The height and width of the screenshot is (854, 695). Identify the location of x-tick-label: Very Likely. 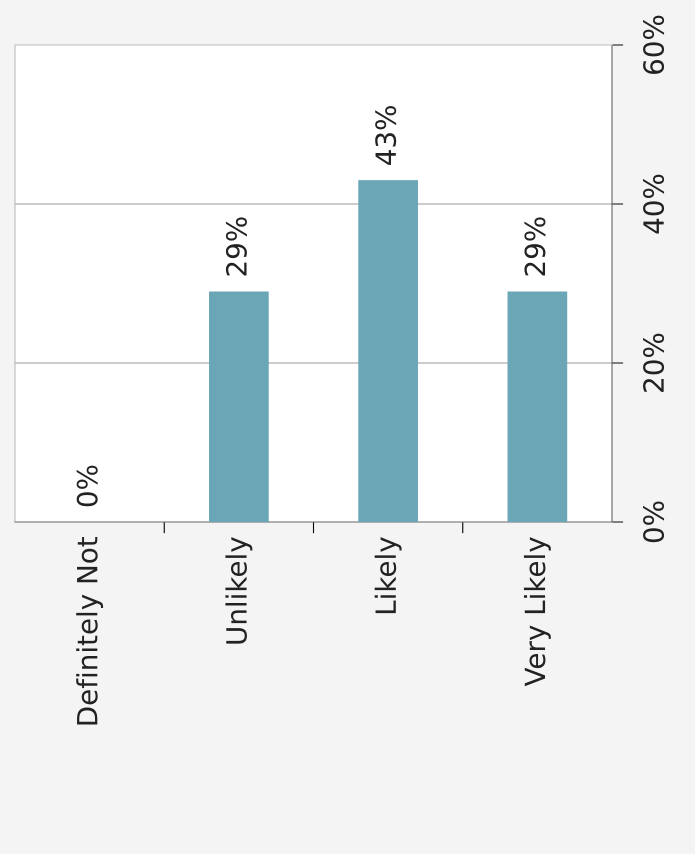
(537, 611).